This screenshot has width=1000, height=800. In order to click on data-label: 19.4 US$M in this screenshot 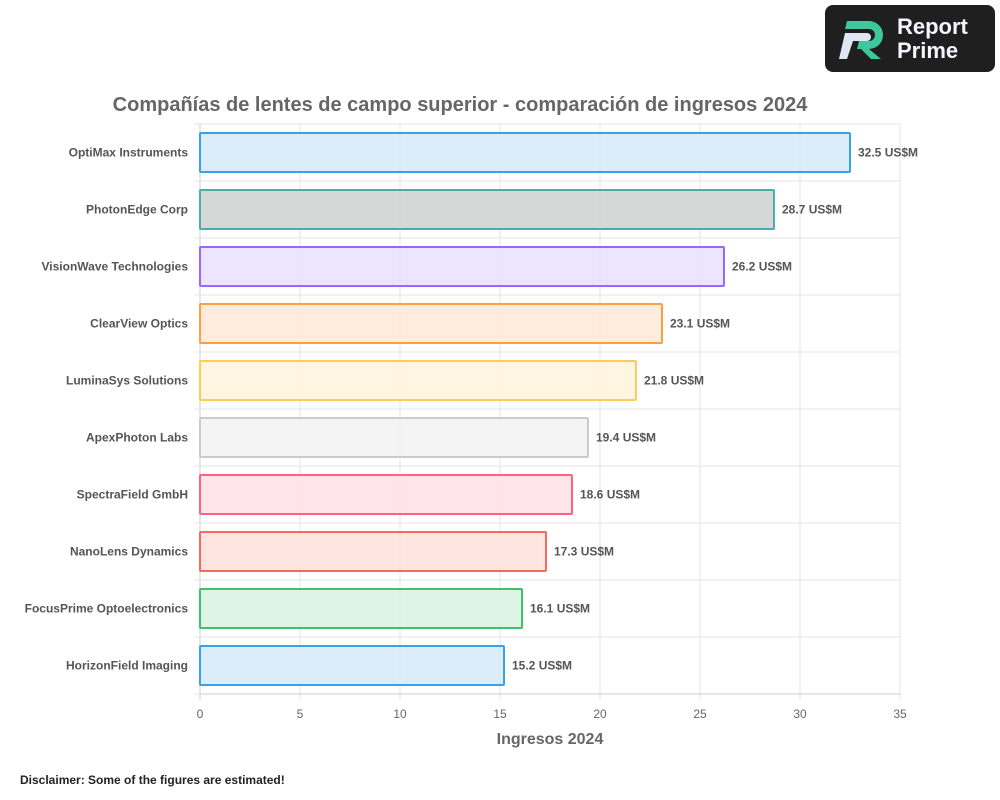, I will do `click(626, 438)`.